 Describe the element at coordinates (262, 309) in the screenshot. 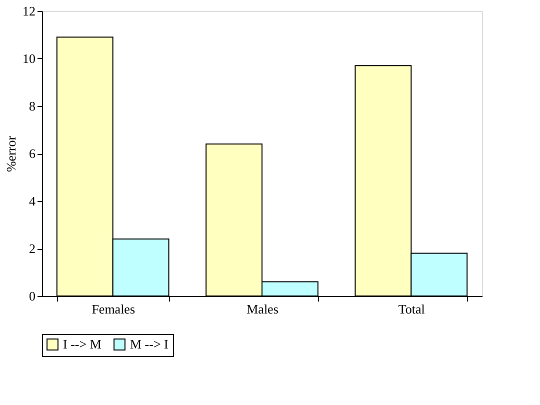

I see `x-tick-label: Males` at that location.